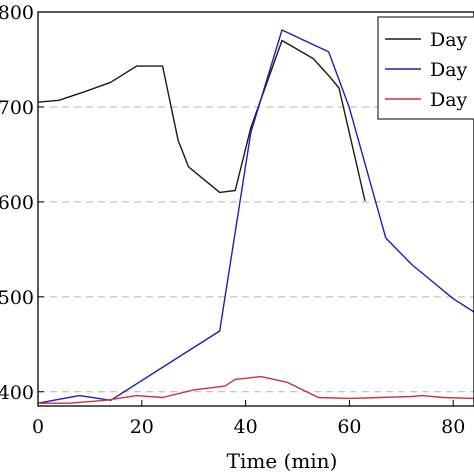 This screenshot has height=474, width=474. Describe the element at coordinates (142, 427) in the screenshot. I see `x-tick-label: 20` at that location.